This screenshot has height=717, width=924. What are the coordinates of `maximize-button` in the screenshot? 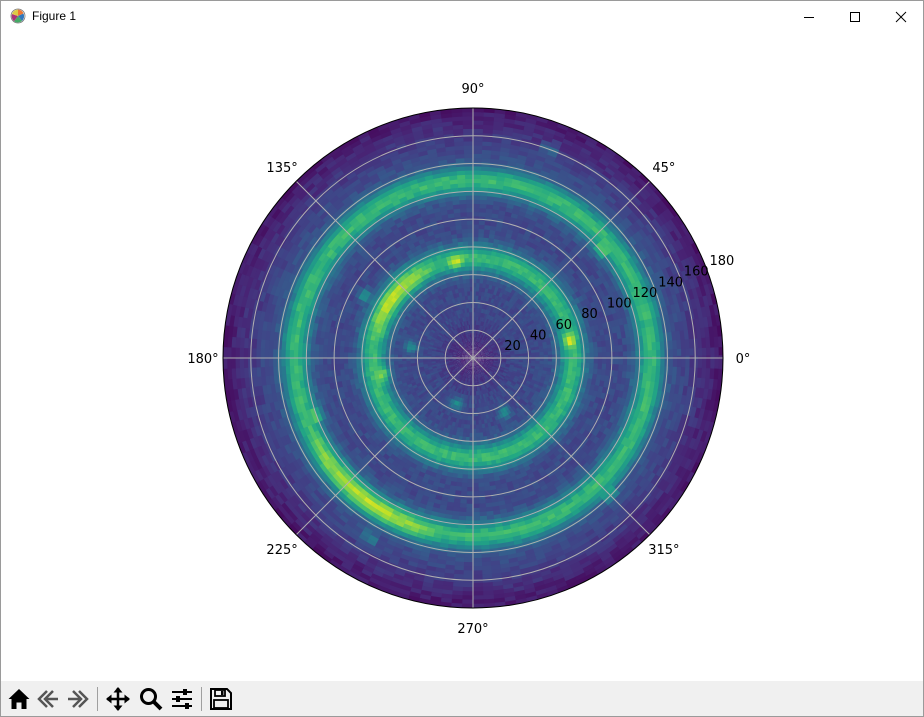 It's located at (855, 16).